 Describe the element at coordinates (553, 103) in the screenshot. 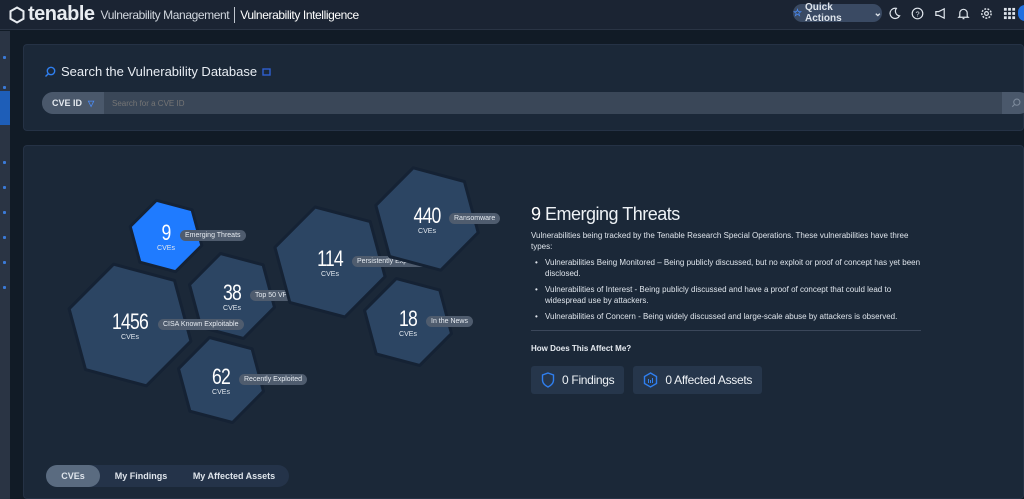

I see `cve-search-input` at that location.